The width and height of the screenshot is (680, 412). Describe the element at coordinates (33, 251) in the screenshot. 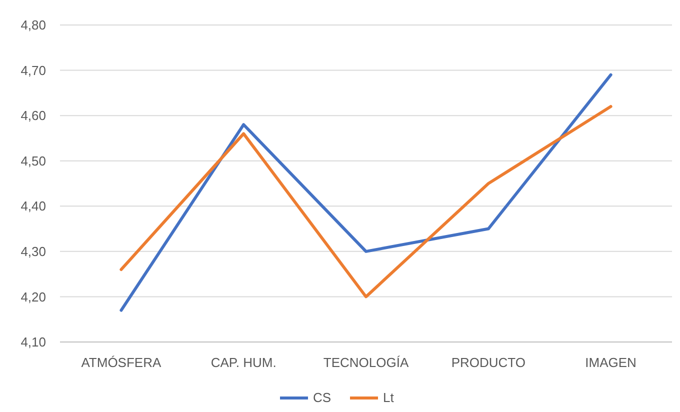

I see `y-tick-label: 4,30` at that location.